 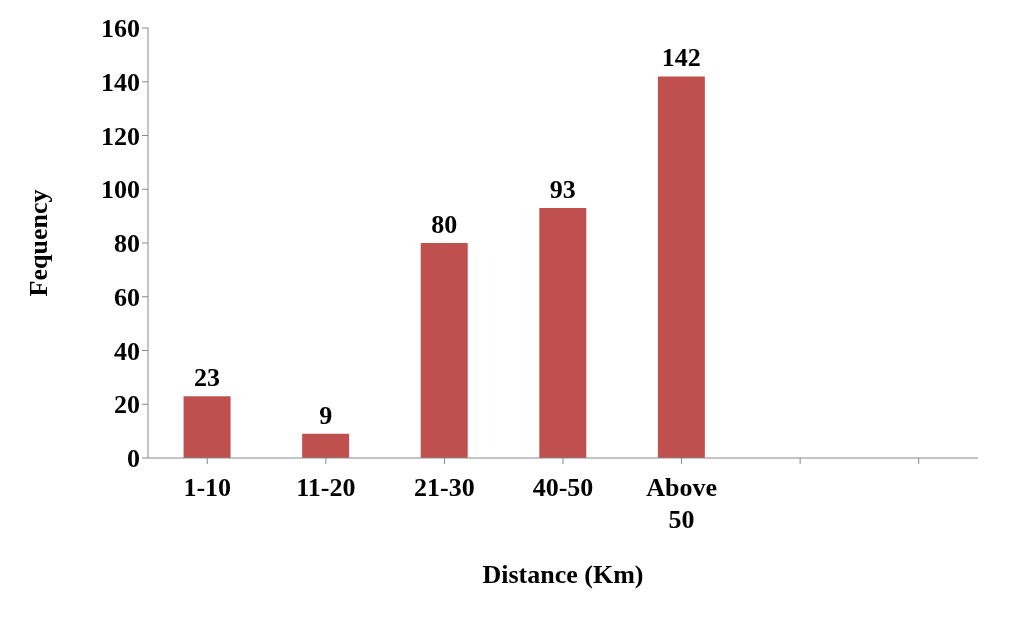 I want to click on y-tick-label: 0, so click(x=133, y=459).